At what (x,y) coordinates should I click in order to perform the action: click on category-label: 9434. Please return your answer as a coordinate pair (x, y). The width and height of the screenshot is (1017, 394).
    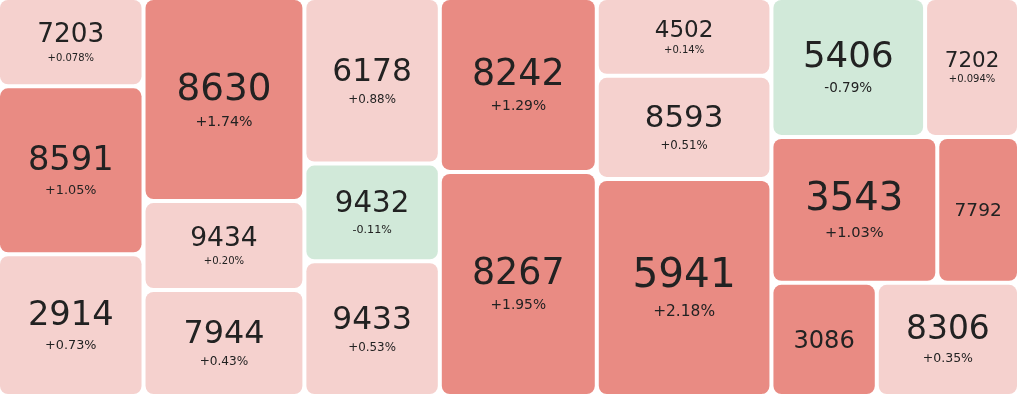
    Looking at the image, I should click on (224, 236).